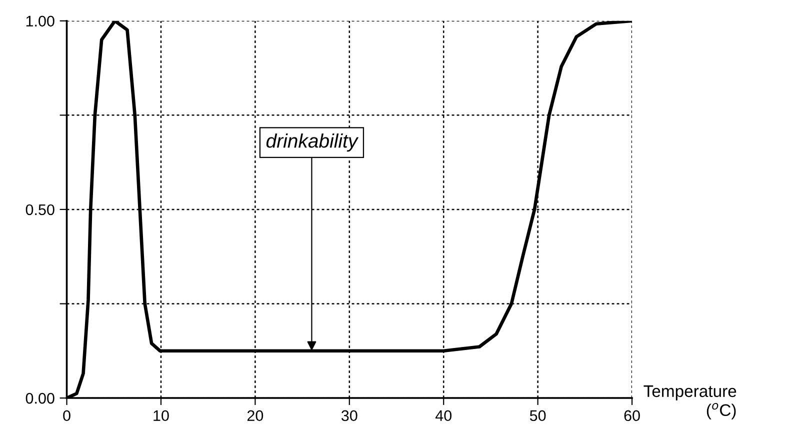 The image size is (793, 435). I want to click on annotation: drinkability, so click(312, 142).